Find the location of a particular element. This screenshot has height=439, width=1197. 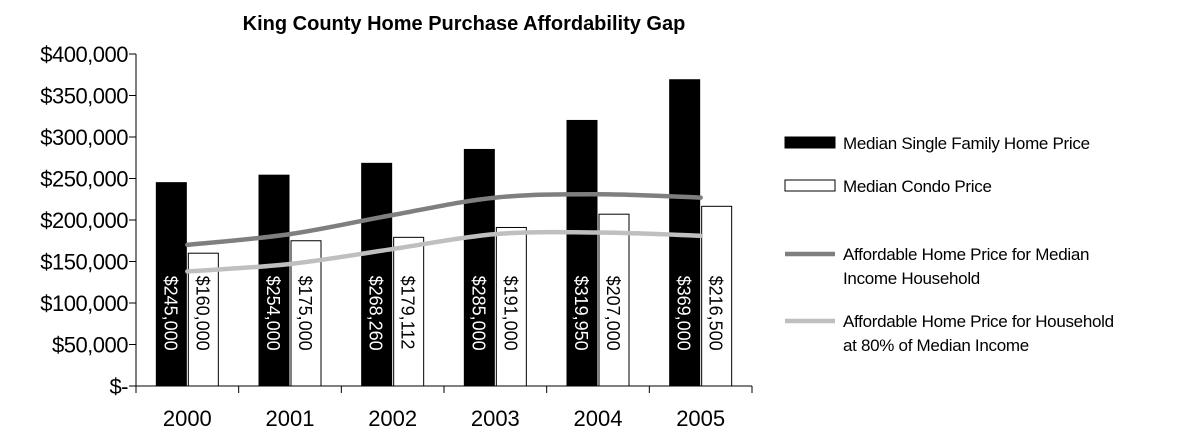

x-tick-label: 2003 is located at coordinates (495, 418).